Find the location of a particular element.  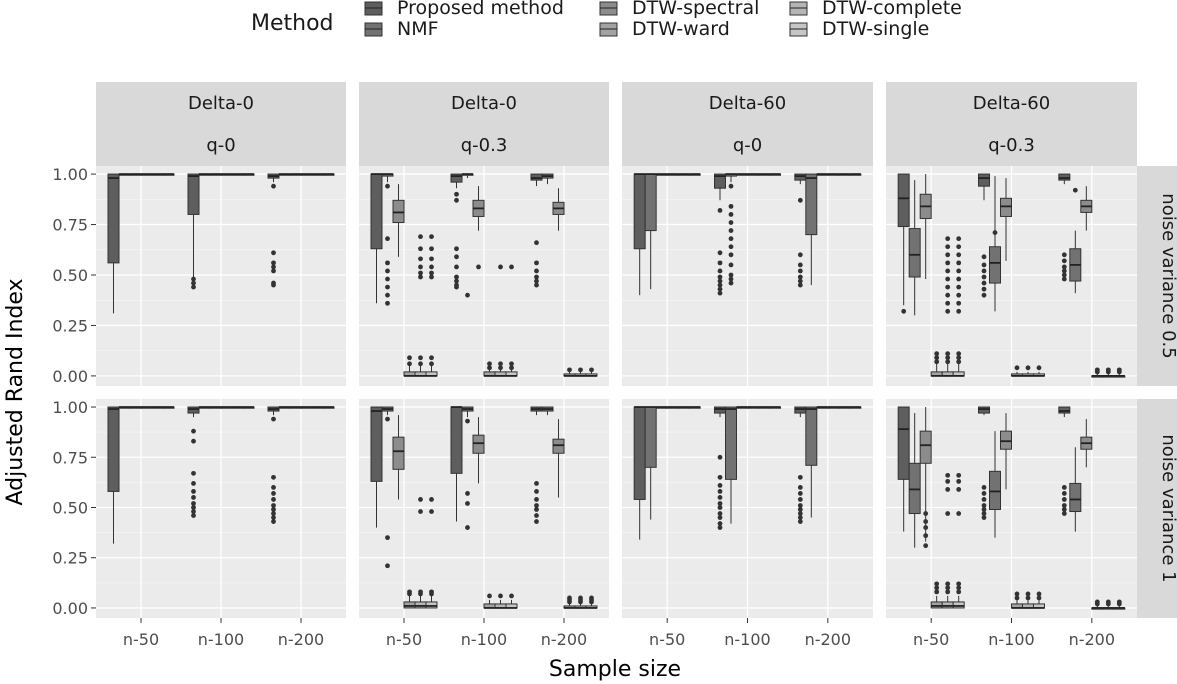

legend-item-label: DTW-complete is located at coordinates (892, 9).